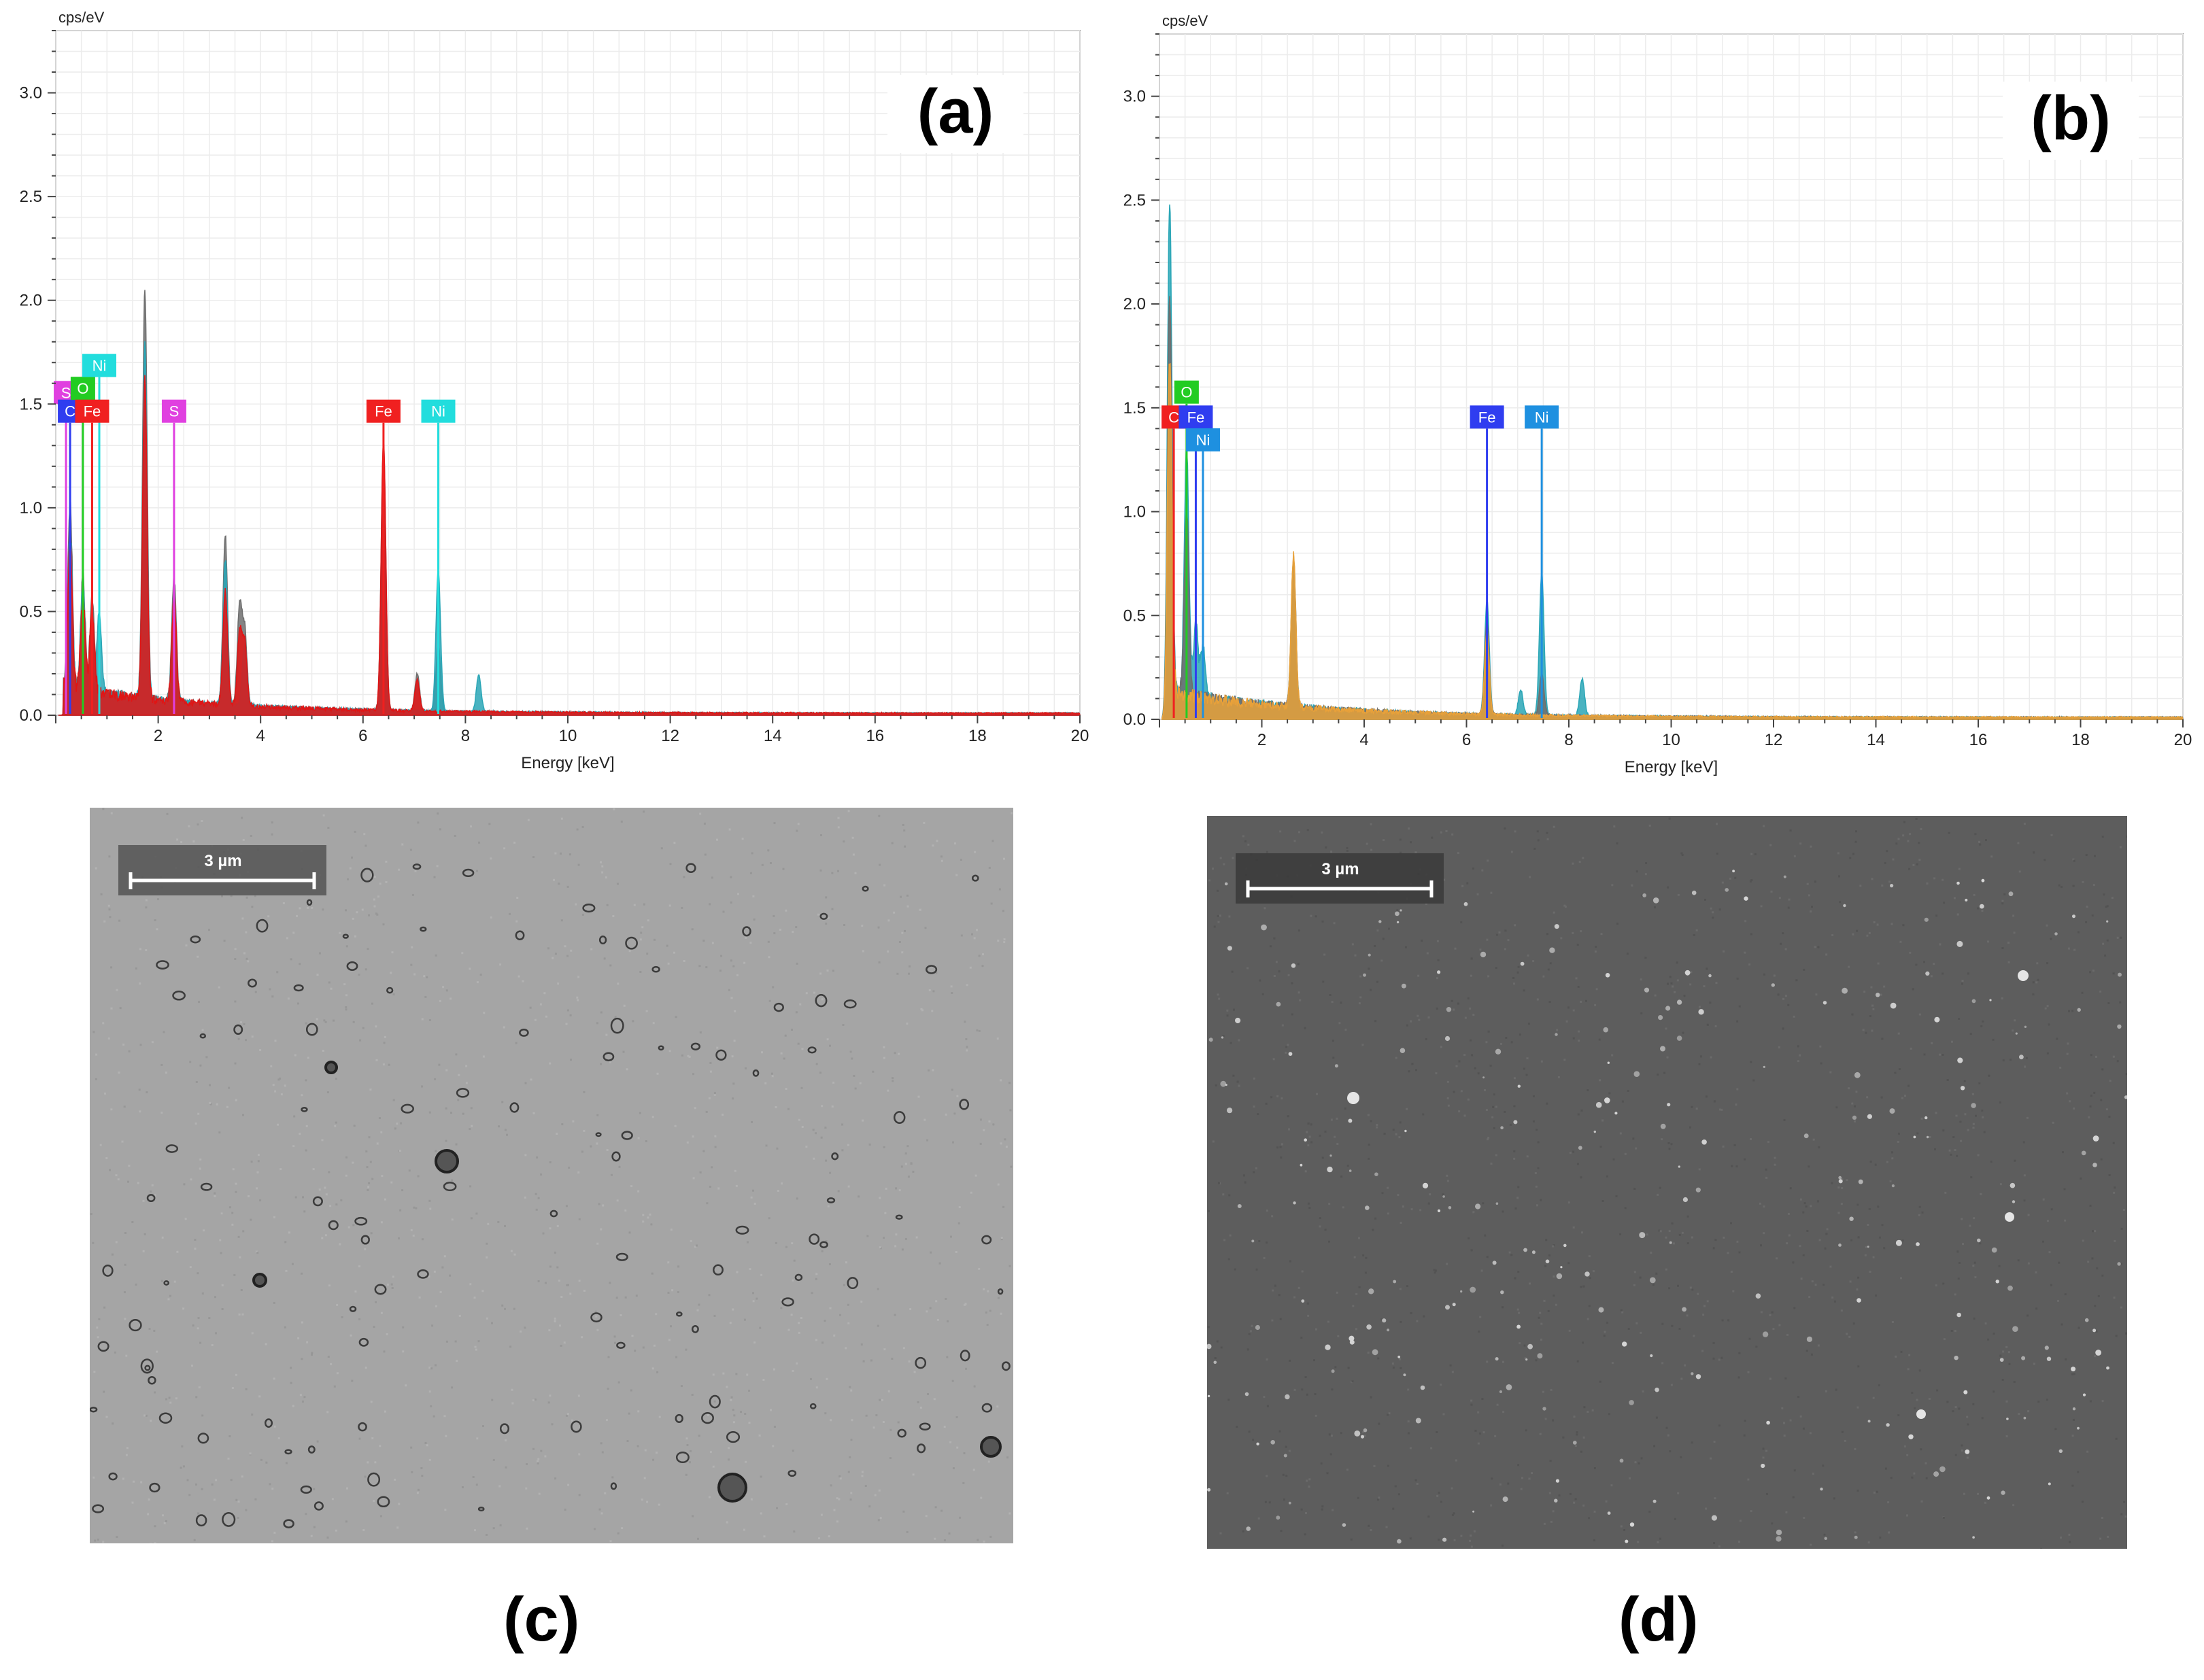  Describe the element at coordinates (31, 404) in the screenshot. I see `y-tick-label: 1.5` at that location.